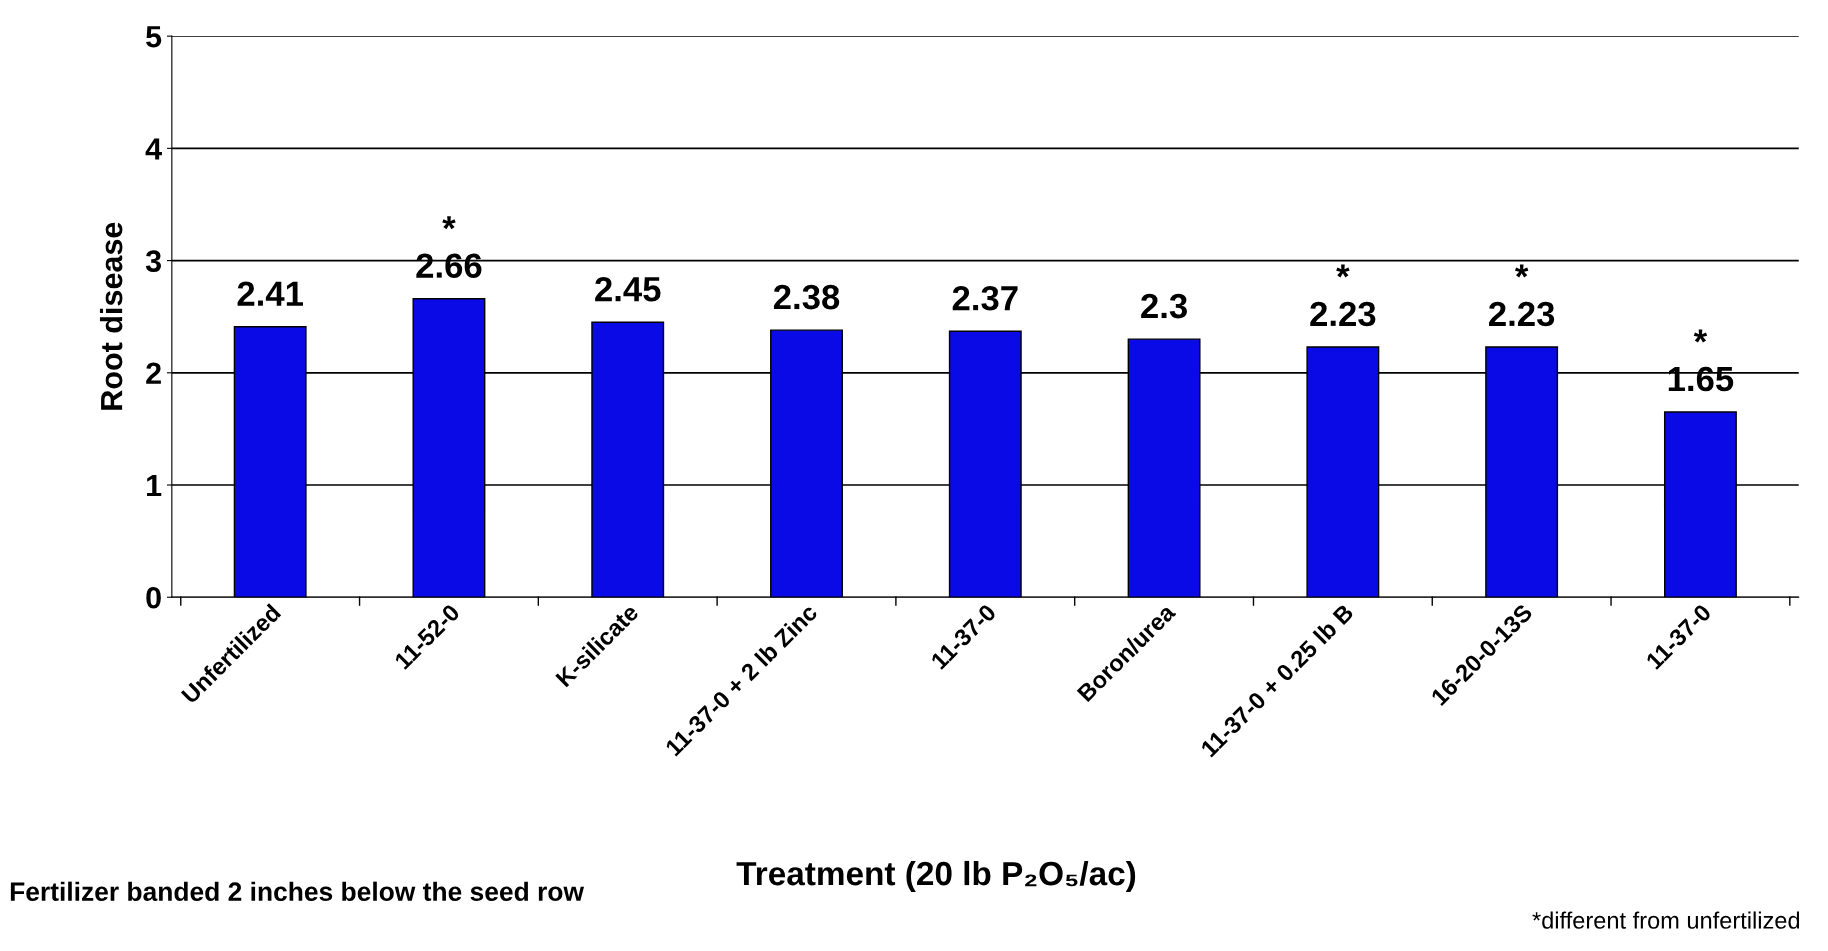  Describe the element at coordinates (154, 37) in the screenshot. I see `y-tick-label: 5` at that location.